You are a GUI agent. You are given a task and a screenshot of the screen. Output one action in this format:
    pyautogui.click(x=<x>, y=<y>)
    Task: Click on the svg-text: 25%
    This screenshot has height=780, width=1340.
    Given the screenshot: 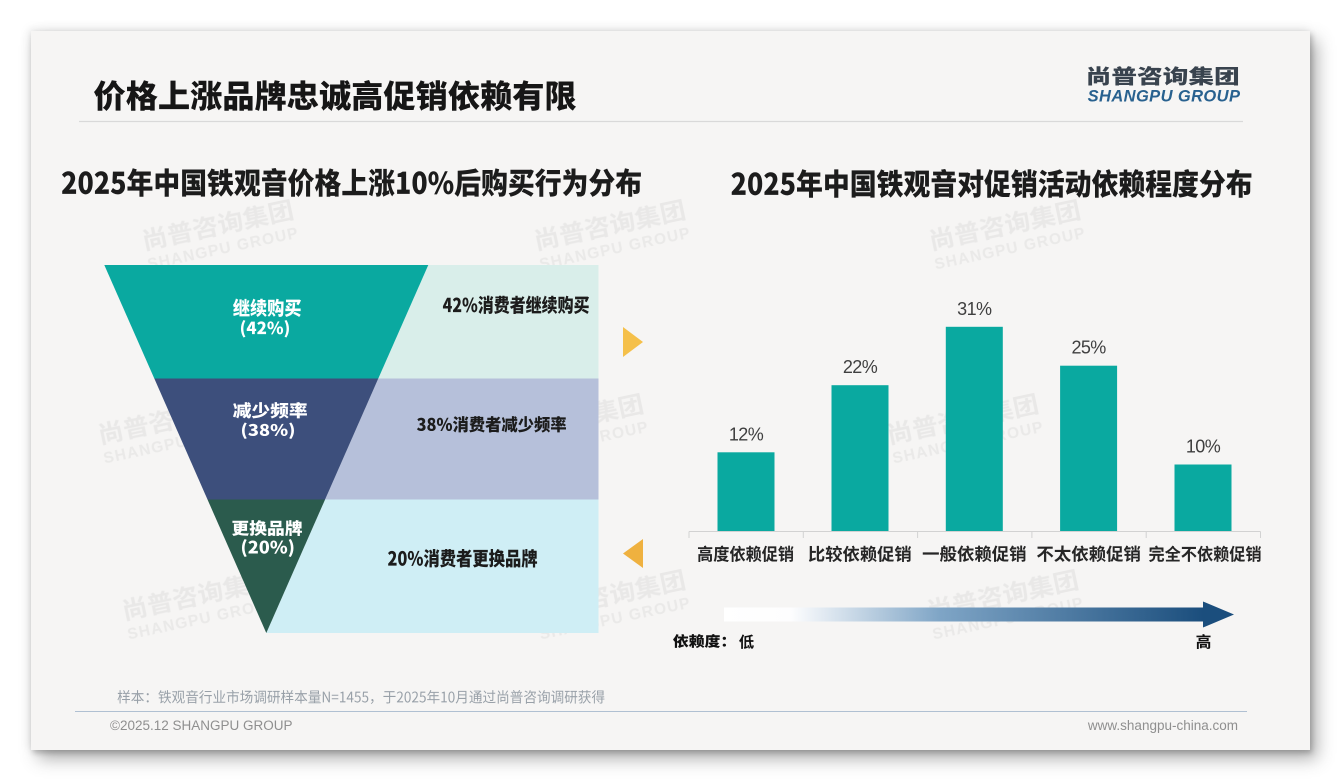 What is the action you would take?
    pyautogui.click(x=1088, y=348)
    